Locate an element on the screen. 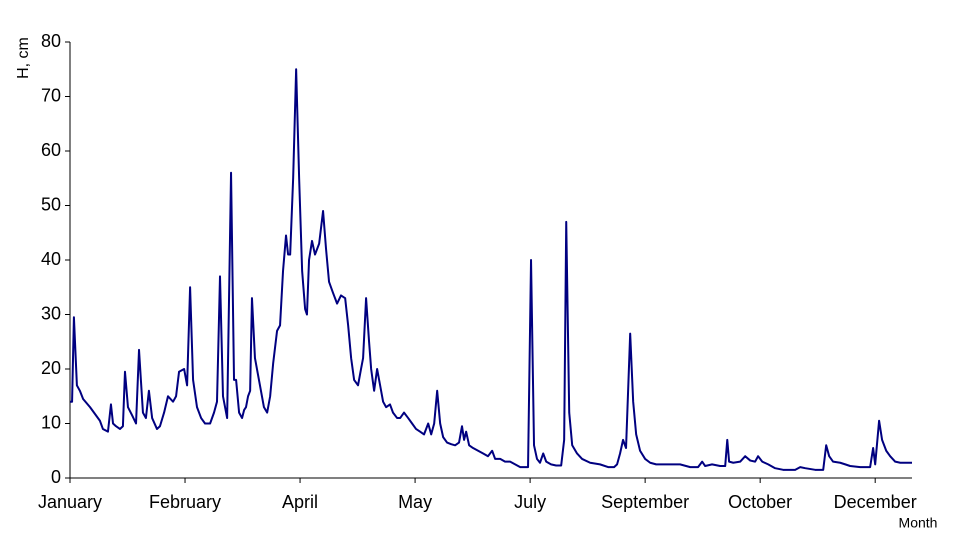  x-tick-label: September is located at coordinates (645, 502).